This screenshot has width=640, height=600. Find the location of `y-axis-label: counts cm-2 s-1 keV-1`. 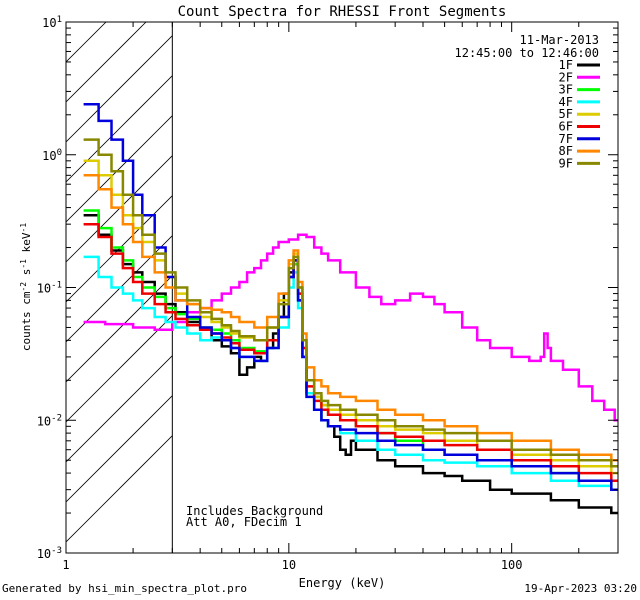

y-axis-label: counts cm-2 s-1 keV-1 is located at coordinates (26, 287).